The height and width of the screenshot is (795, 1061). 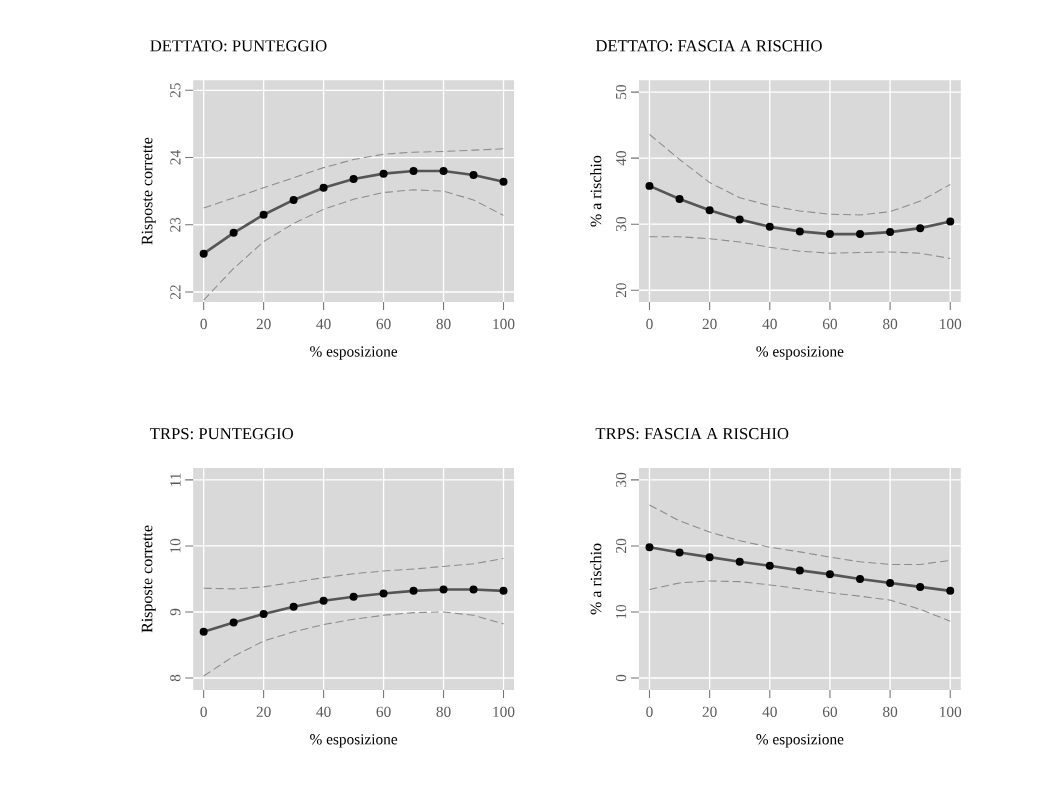 What do you see at coordinates (238, 46) in the screenshot?
I see `chart-title: DETTATO: PUNTEGGIO` at bounding box center [238, 46].